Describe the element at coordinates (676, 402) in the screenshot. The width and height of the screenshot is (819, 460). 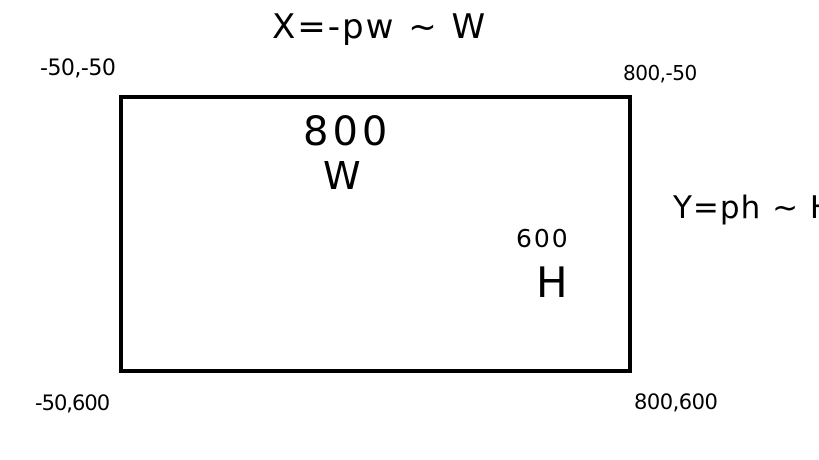
I see `bottom-right-corner-label: 800,600` at that location.